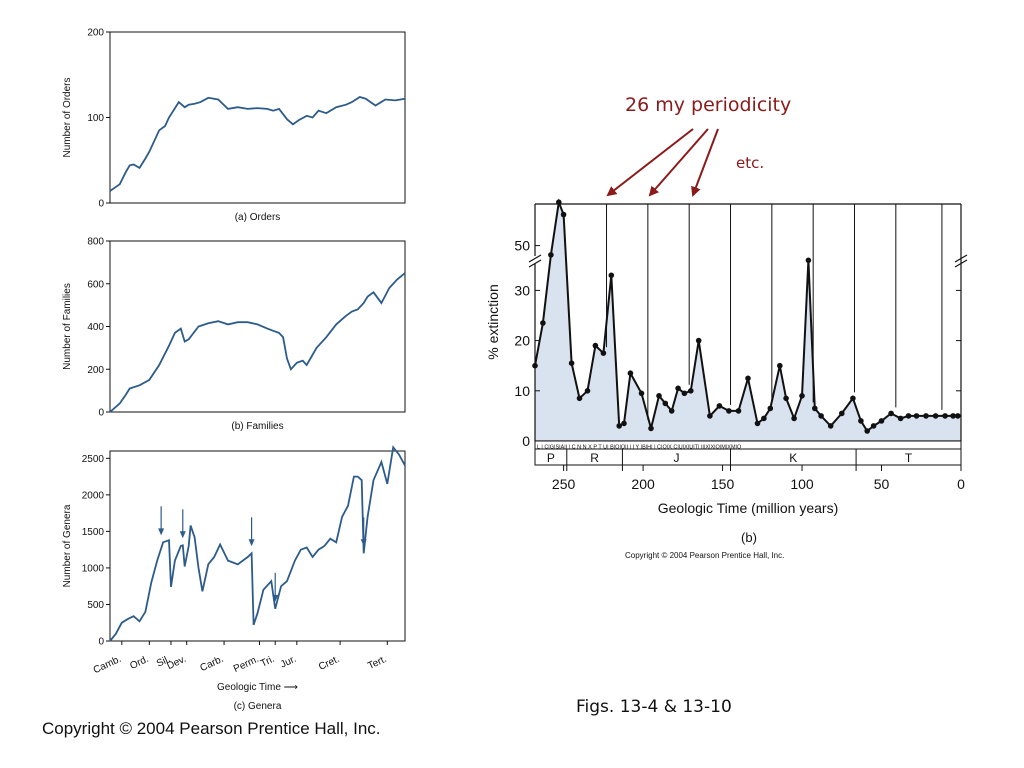 This screenshot has height=768, width=1024. Describe the element at coordinates (93, 495) in the screenshot. I see `y-tick-label: 2000` at that location.